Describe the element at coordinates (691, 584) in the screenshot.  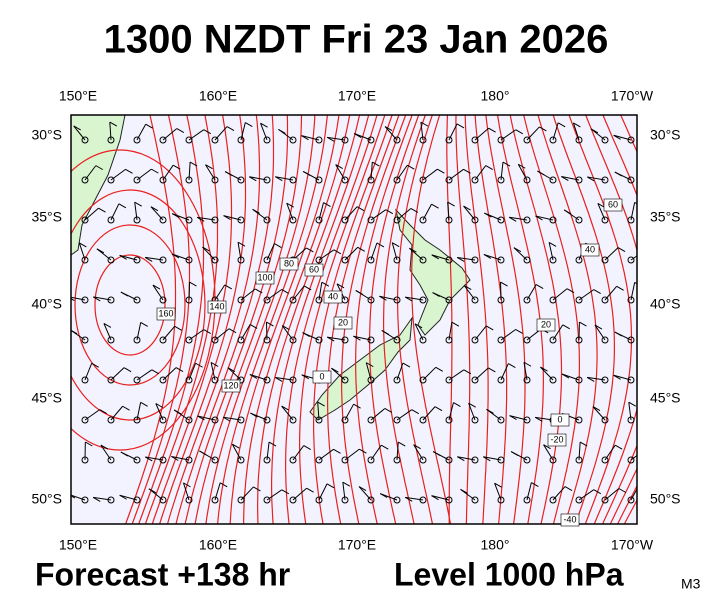
I see `model-label: M3` at that location.